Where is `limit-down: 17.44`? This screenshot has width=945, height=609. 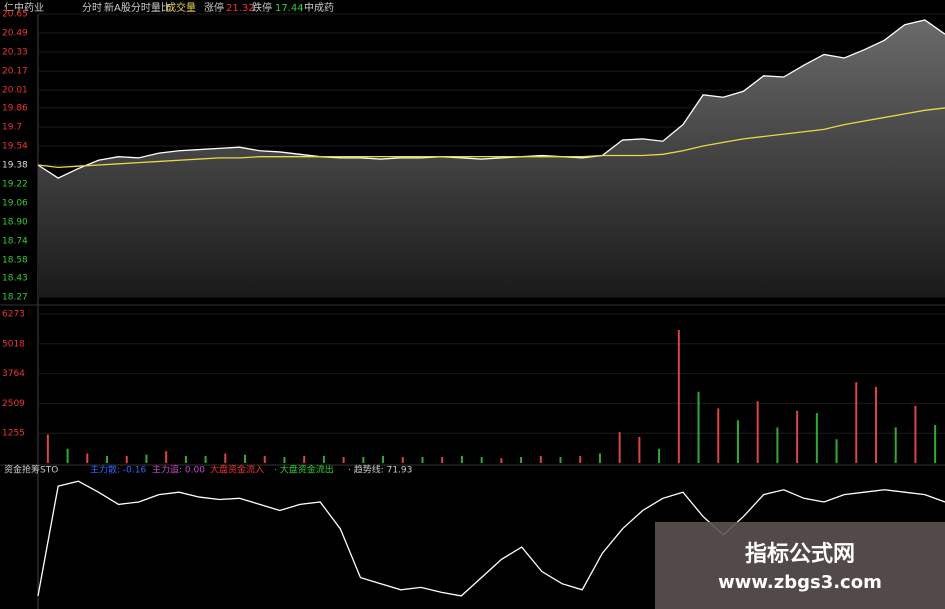 limit-down: 17.44 is located at coordinates (289, 8).